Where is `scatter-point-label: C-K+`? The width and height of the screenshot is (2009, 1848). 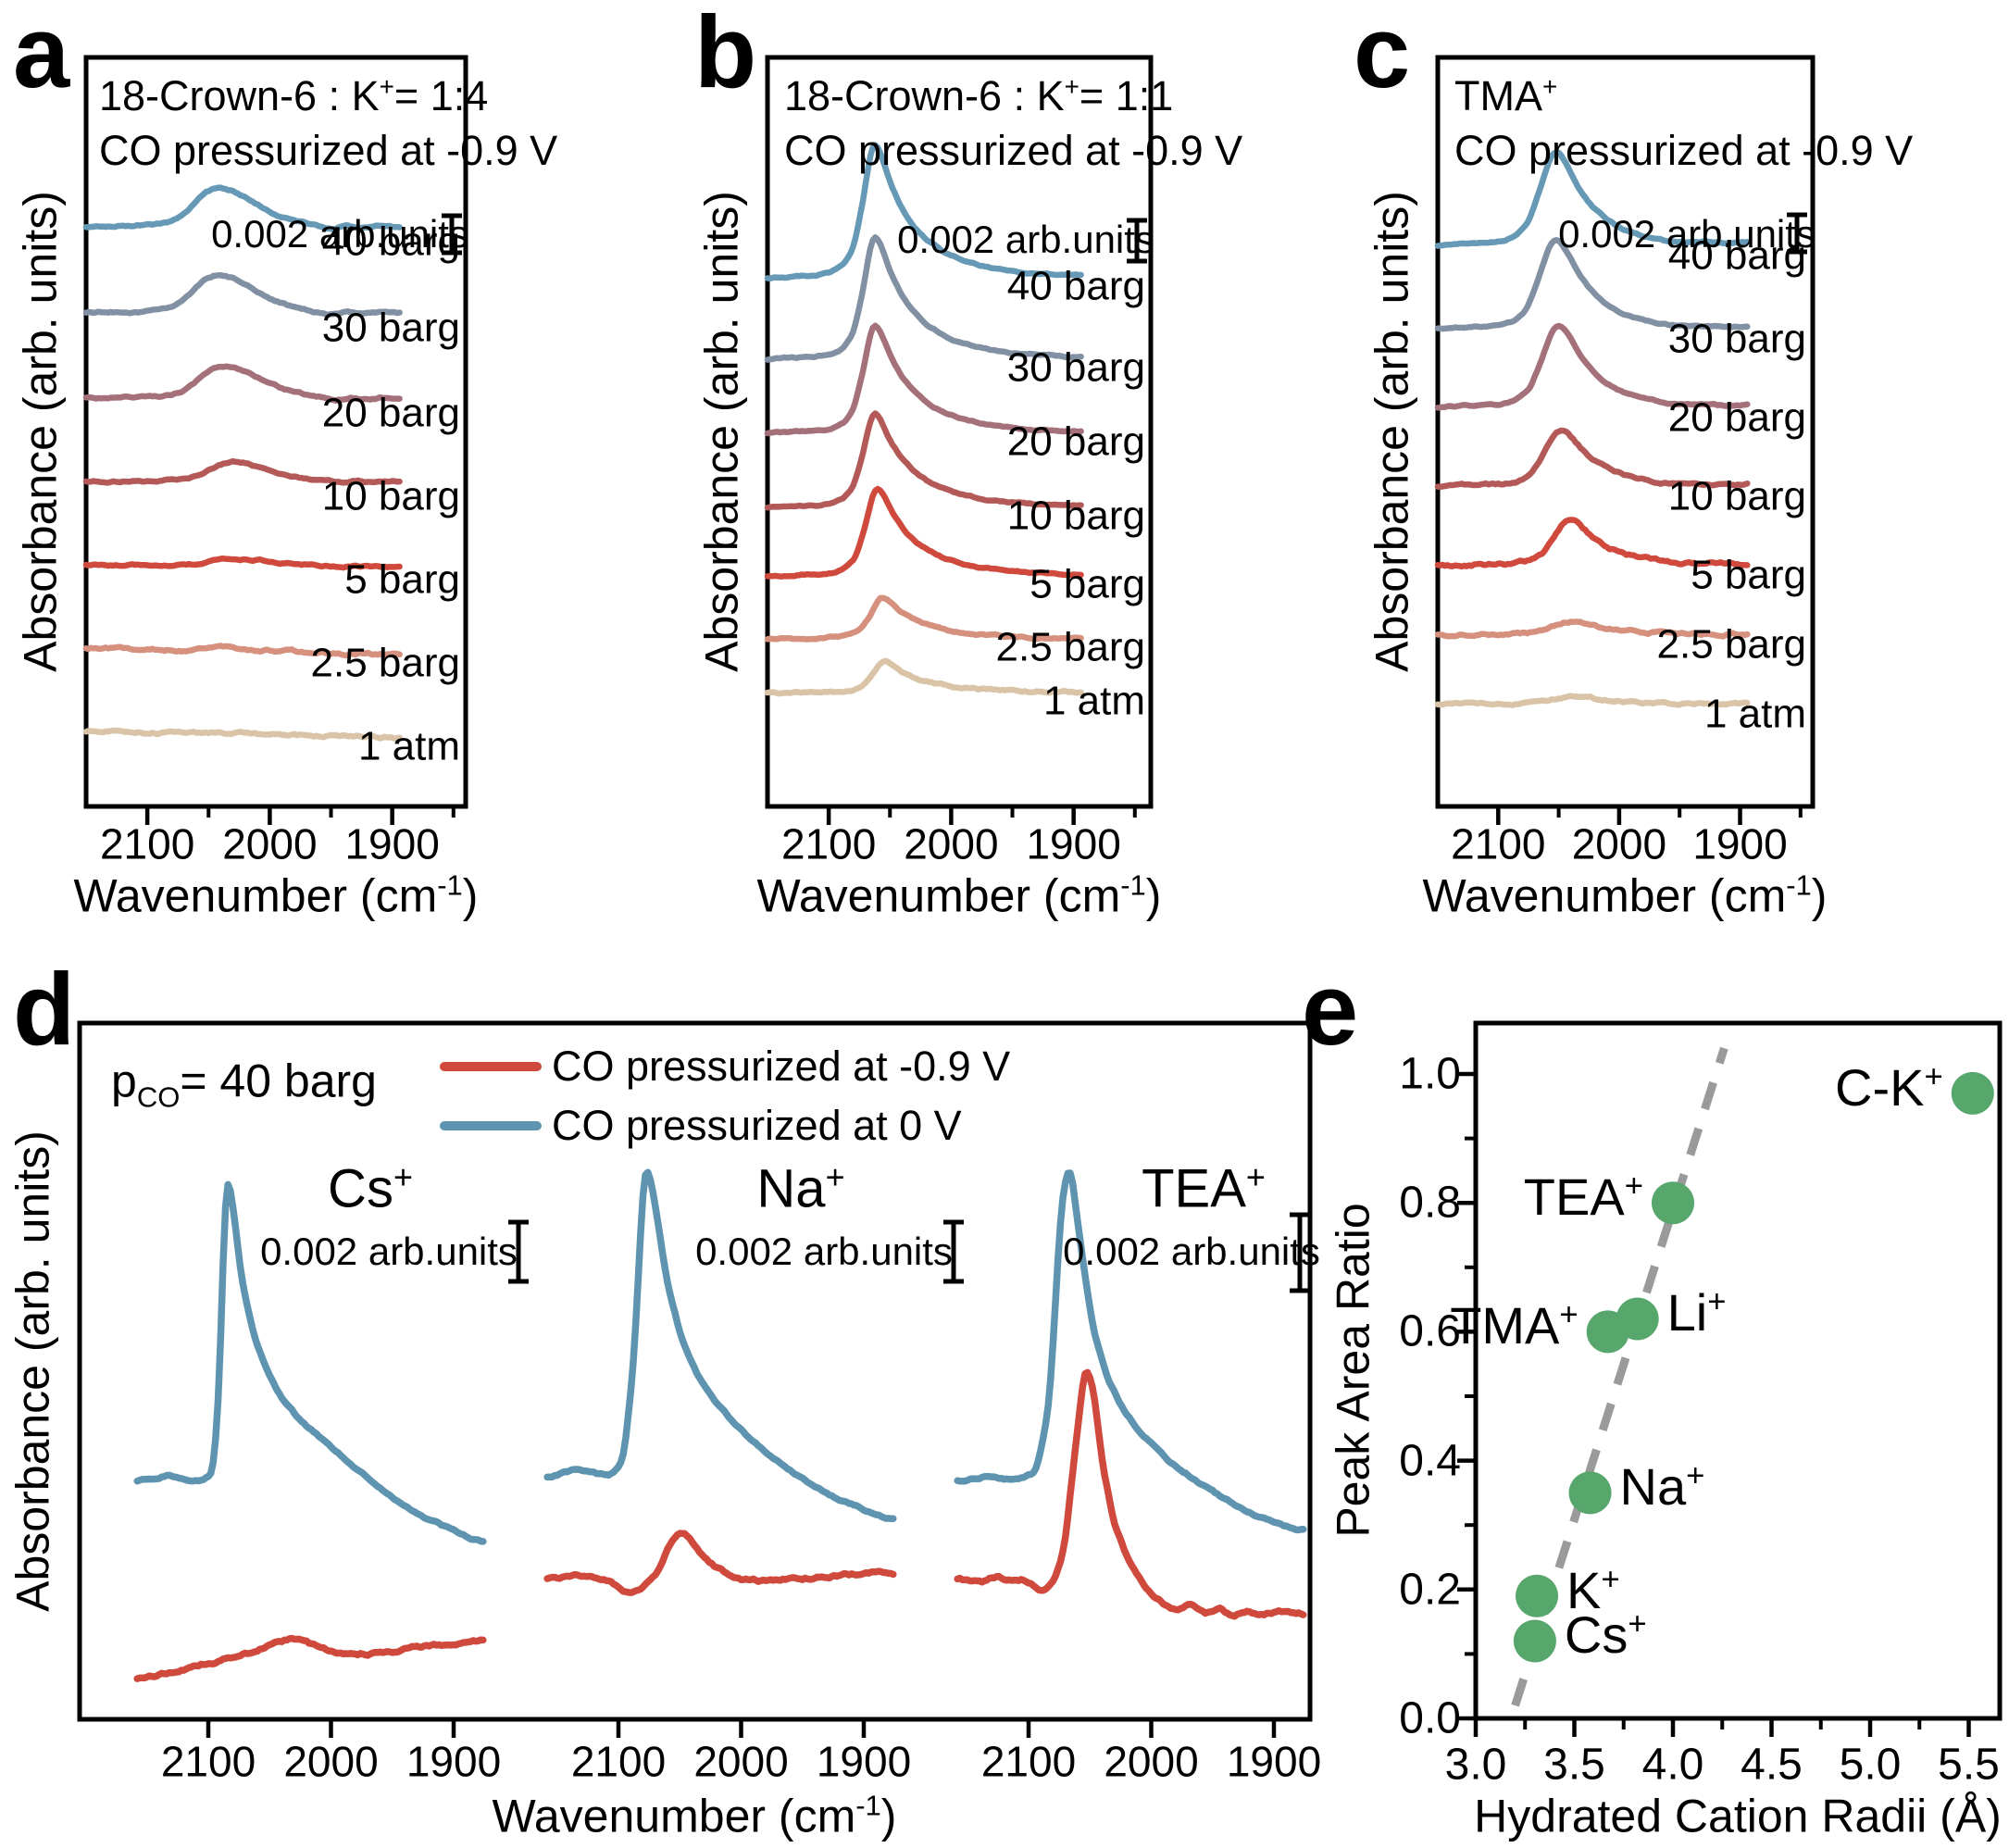
scatter-point-label: C-K+ is located at coordinates (1889, 1087).